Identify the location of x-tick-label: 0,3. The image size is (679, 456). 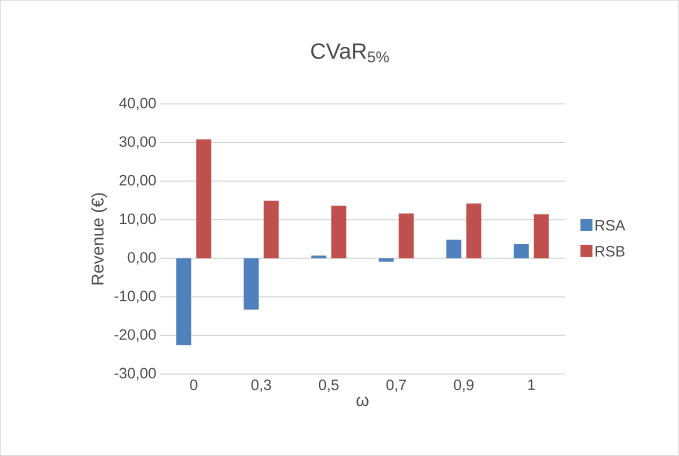
(261, 386).